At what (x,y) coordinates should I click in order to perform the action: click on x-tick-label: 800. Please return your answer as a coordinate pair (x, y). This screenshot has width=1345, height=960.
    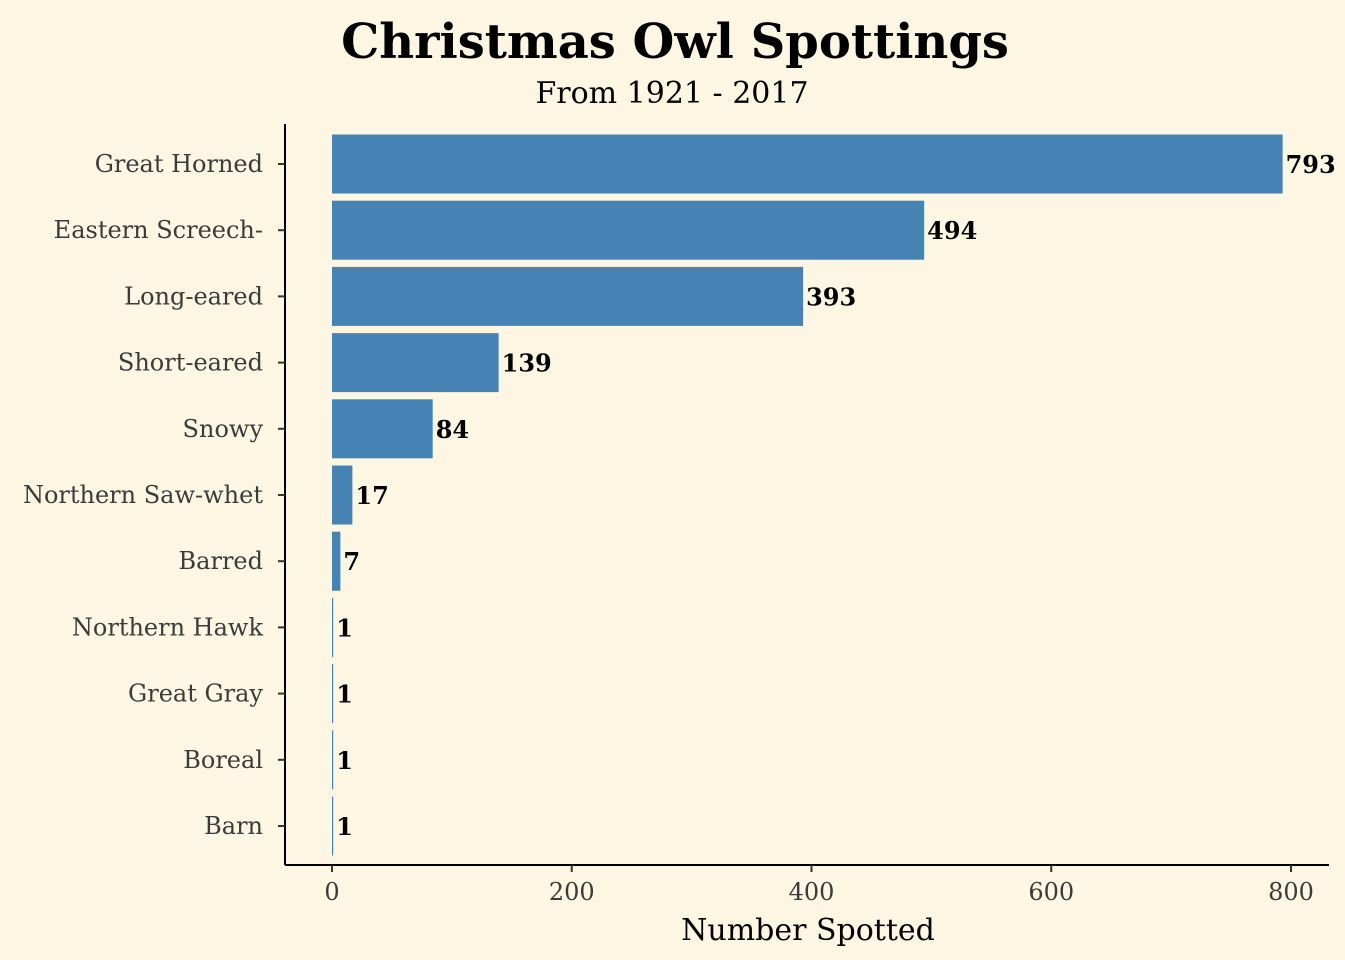
    Looking at the image, I should click on (1291, 892).